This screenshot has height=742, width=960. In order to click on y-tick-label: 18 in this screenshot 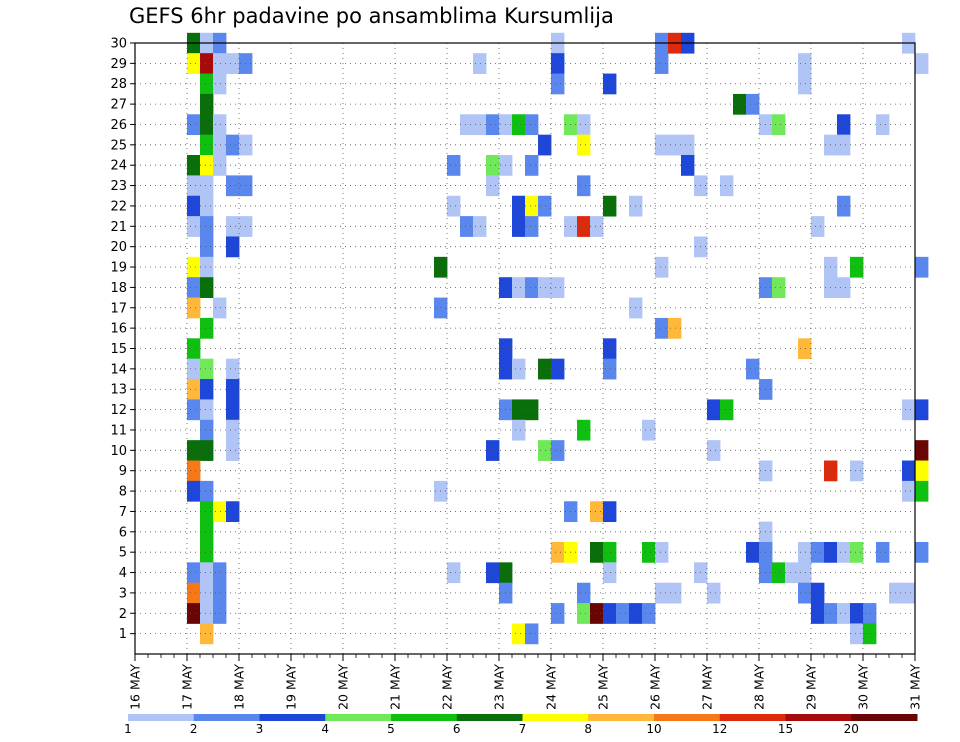, I will do `click(118, 288)`.